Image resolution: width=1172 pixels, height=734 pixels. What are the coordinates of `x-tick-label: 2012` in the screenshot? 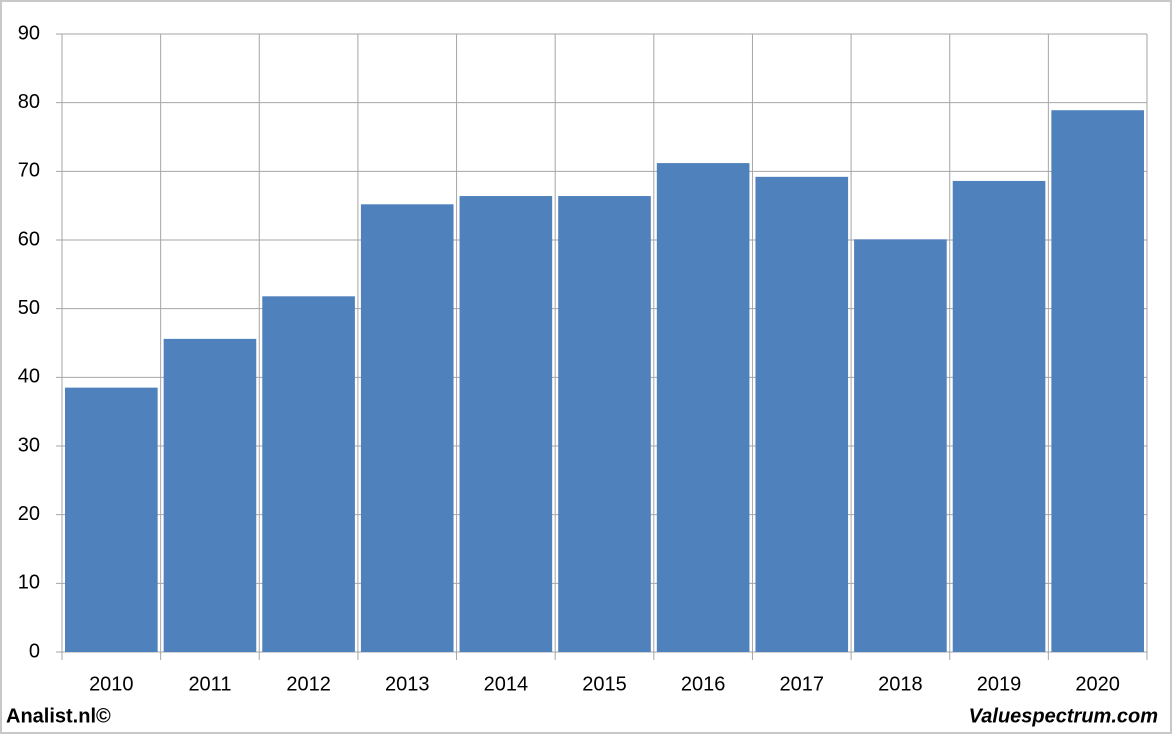 It's located at (308, 684).